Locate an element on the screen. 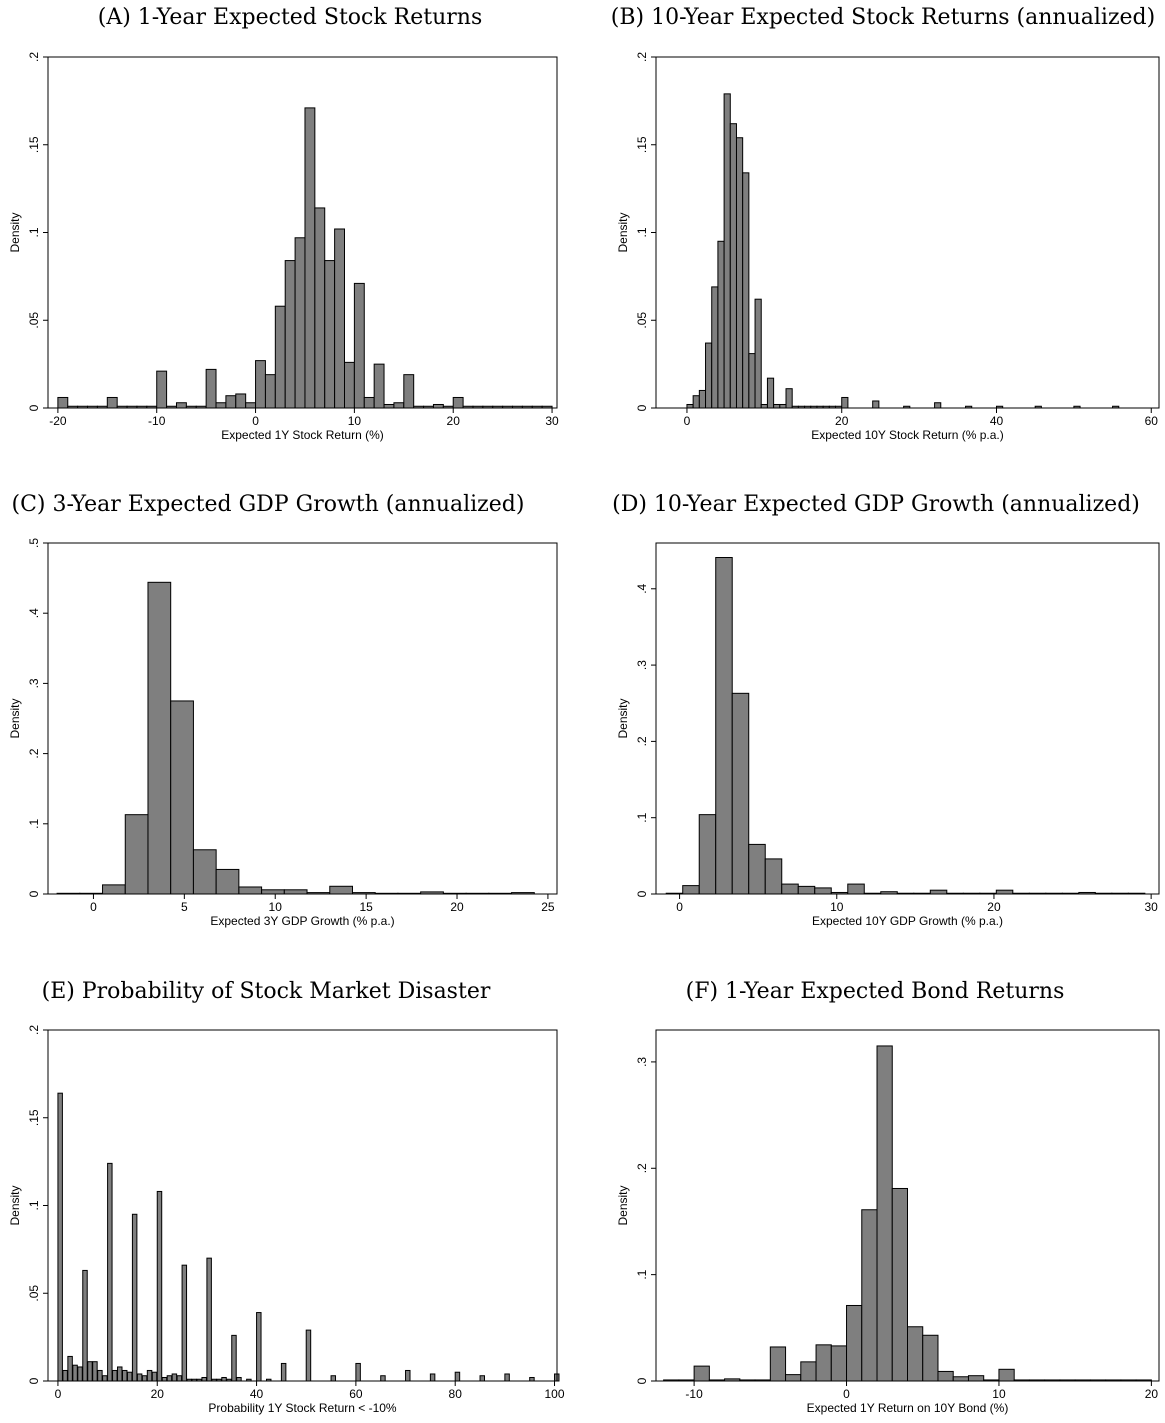 The height and width of the screenshot is (1423, 1165). x-tick-label: 80 is located at coordinates (456, 1394).